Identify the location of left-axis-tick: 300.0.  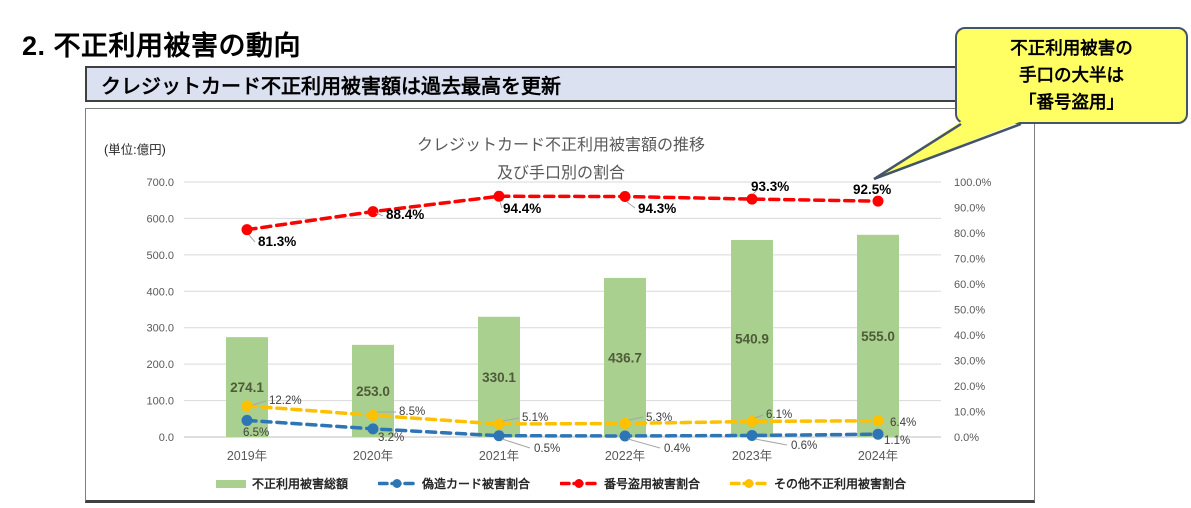
(160, 329).